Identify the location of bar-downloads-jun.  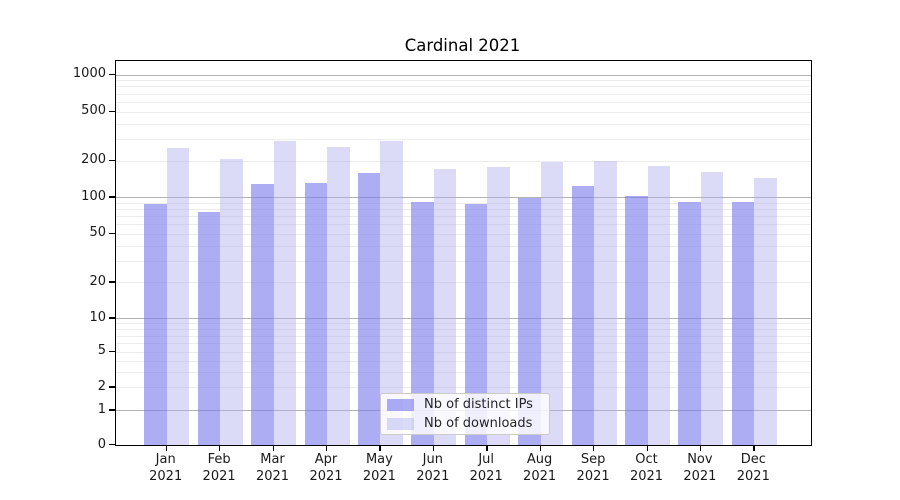
(445, 306).